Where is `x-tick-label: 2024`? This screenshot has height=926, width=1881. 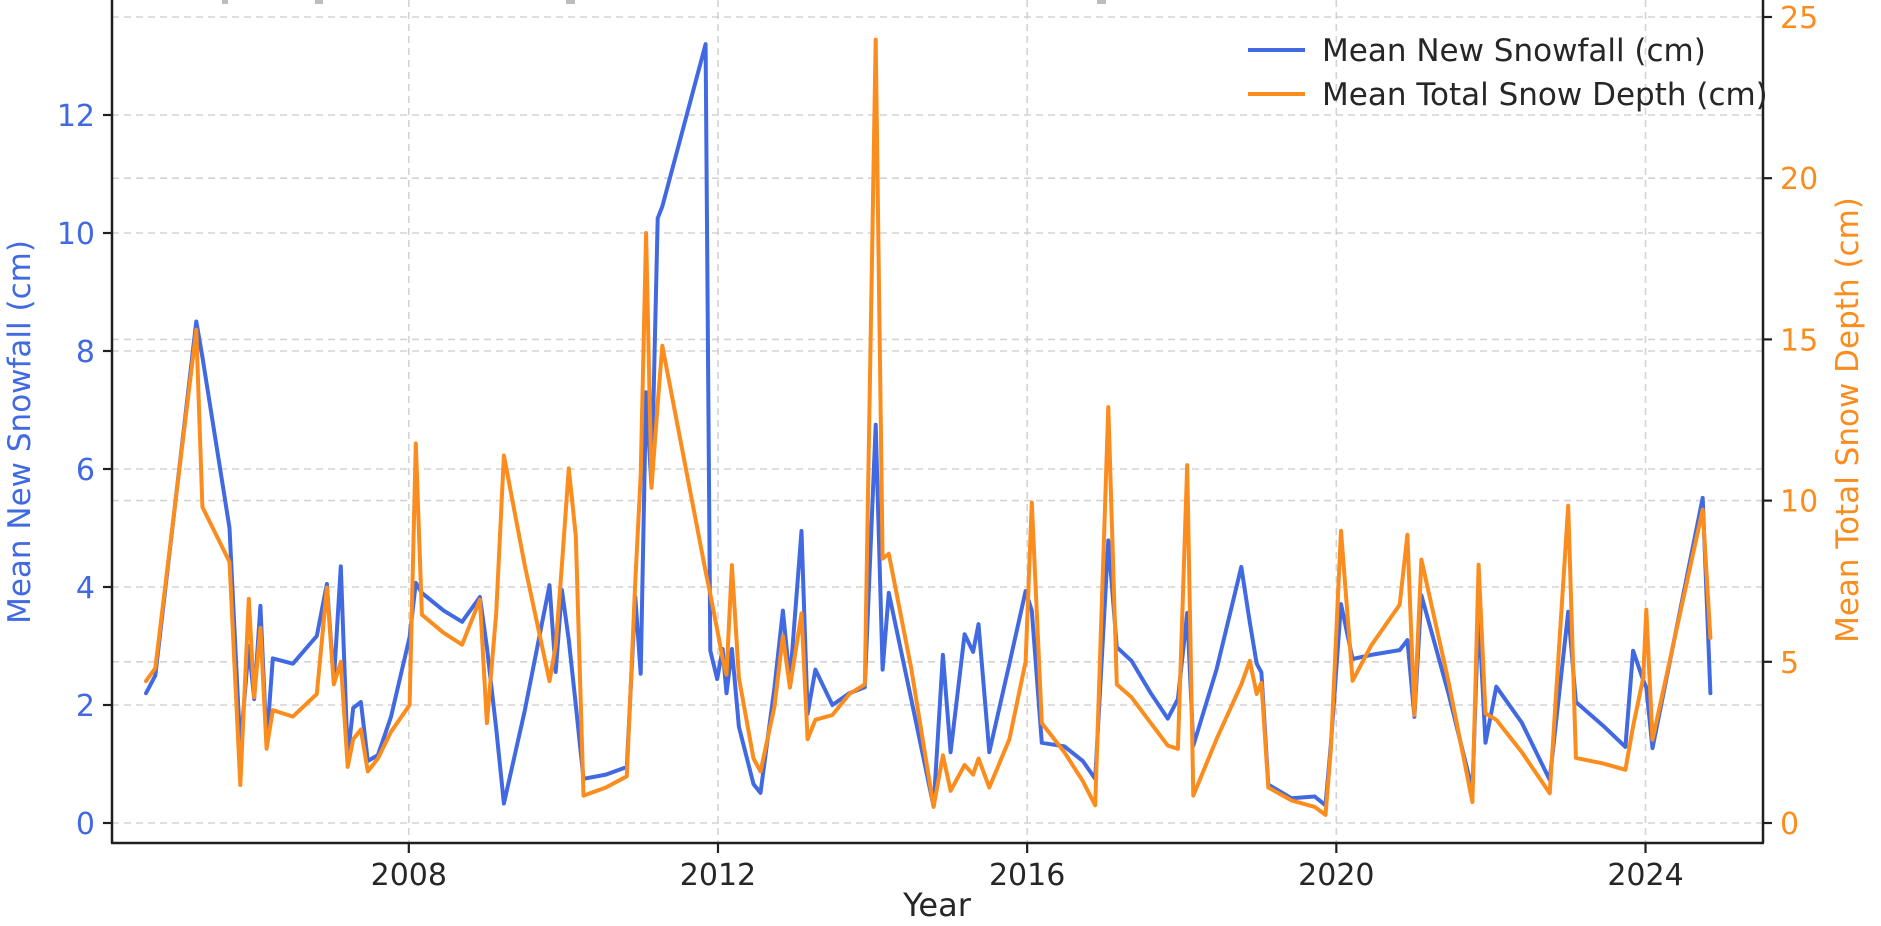
x-tick-label: 2024 is located at coordinates (1645, 875).